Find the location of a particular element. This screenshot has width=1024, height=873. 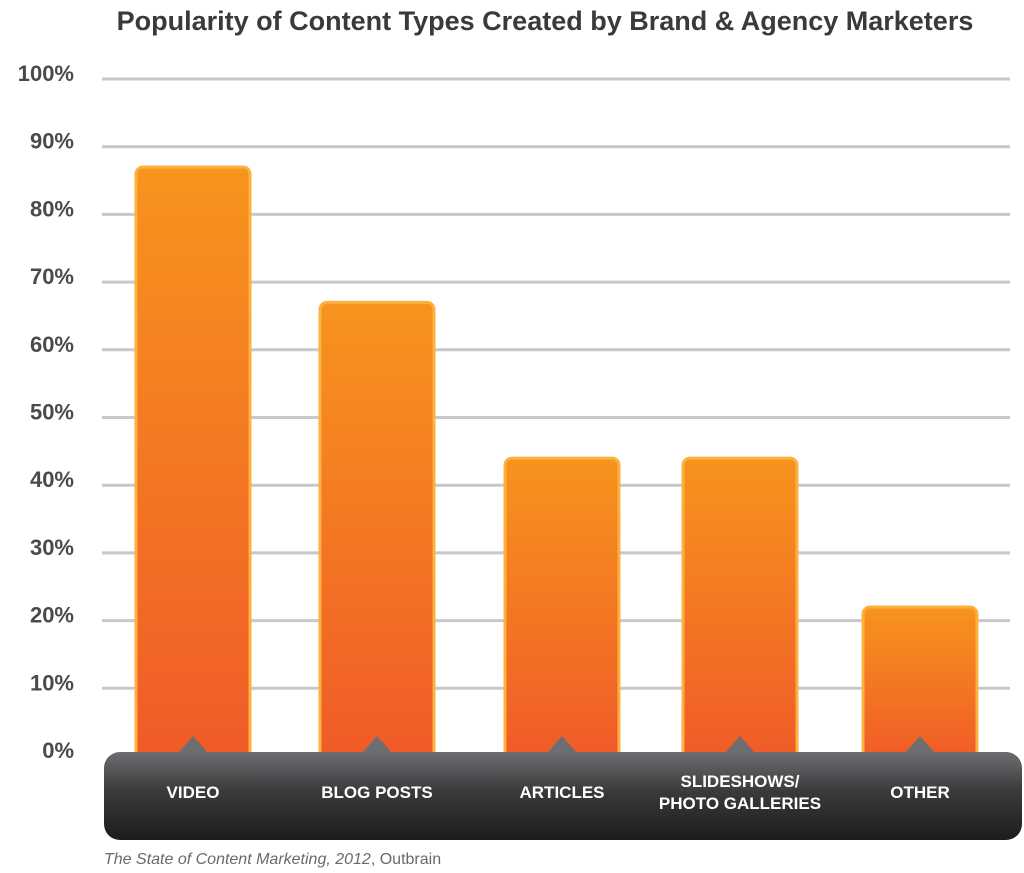

y-tick-label: 20% is located at coordinates (52, 615).